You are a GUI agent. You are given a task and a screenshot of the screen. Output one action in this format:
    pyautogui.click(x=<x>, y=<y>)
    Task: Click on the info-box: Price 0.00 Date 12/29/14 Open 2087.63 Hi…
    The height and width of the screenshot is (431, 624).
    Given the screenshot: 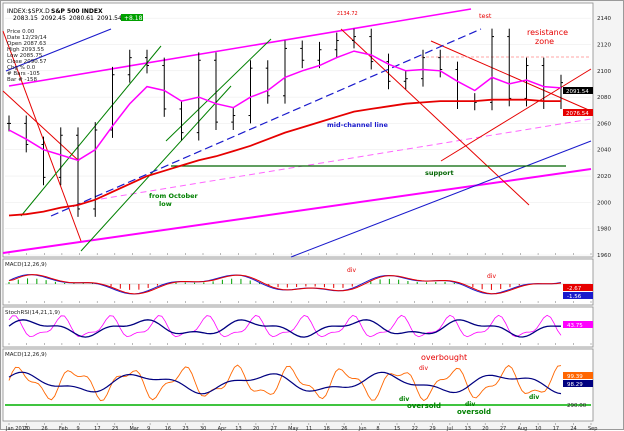 What is the action you would take?
    pyautogui.click(x=27, y=56)
    